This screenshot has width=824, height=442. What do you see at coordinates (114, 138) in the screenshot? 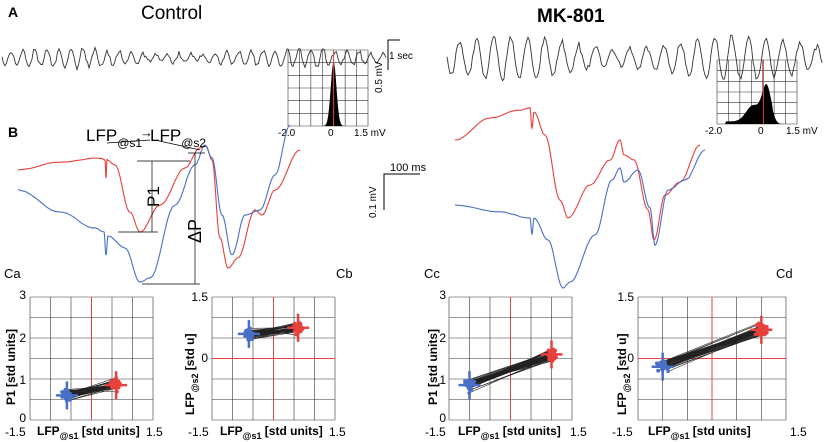
I see `label-lfp-s1: LFP@s1` at bounding box center [114, 138].